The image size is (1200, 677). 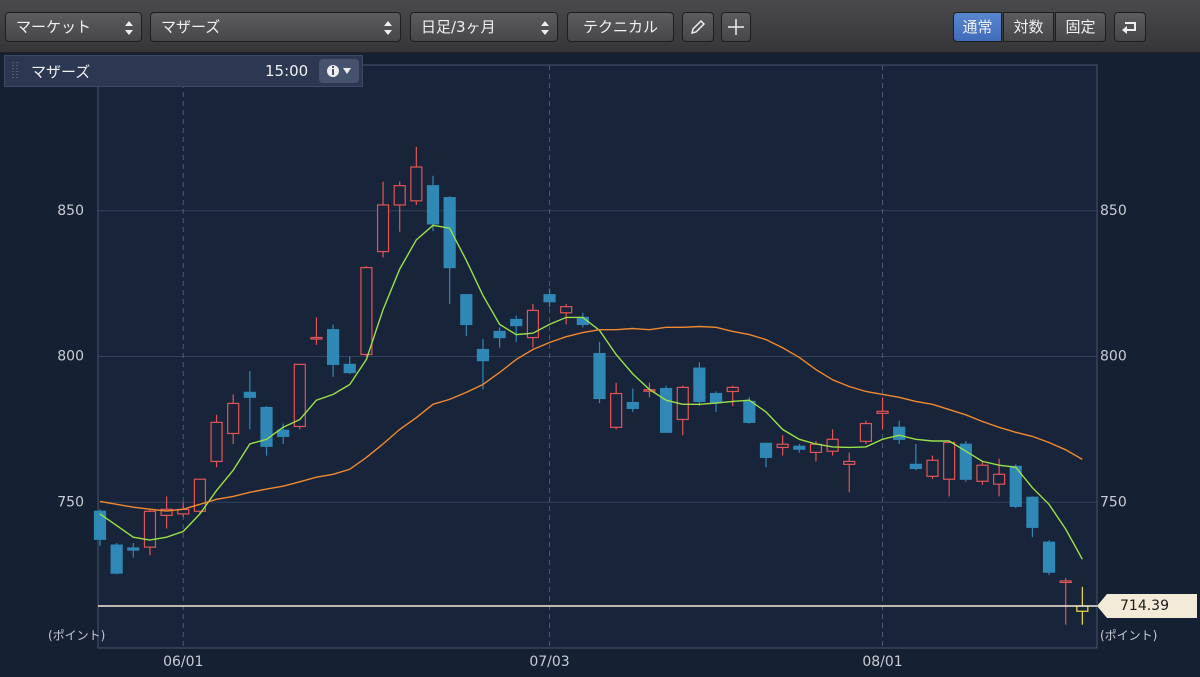 What do you see at coordinates (183, 662) in the screenshot?
I see `x-tick-label: 06/01` at bounding box center [183, 662].